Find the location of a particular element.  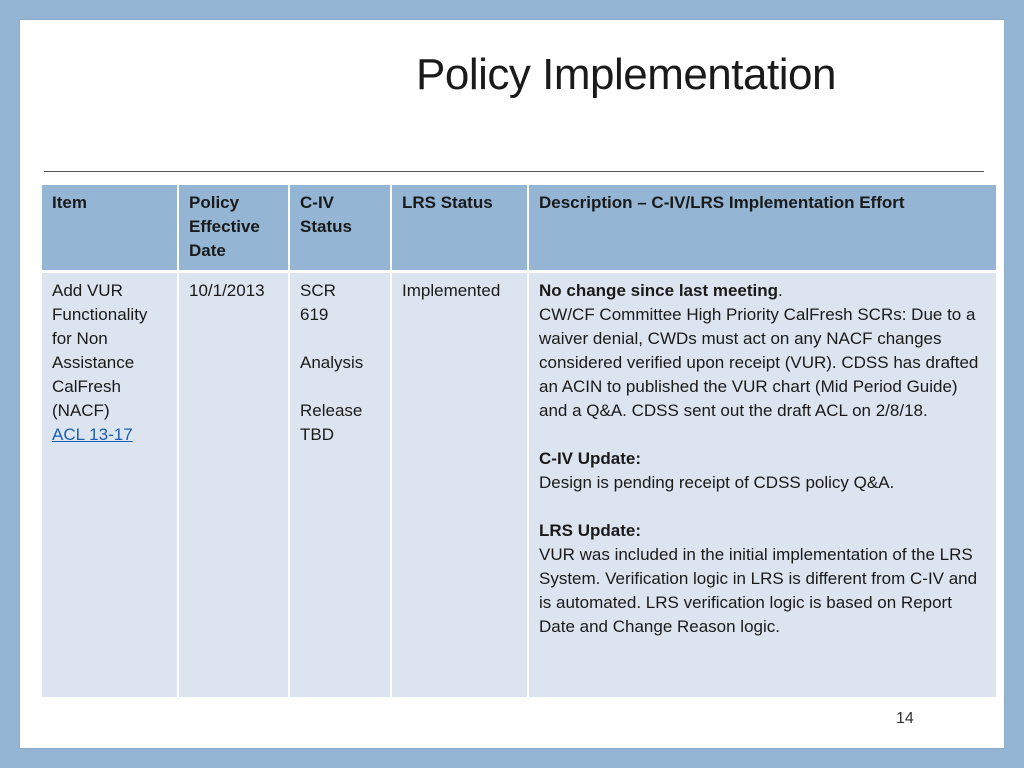

header-civ-status: C-IV Status is located at coordinates (341, 229).